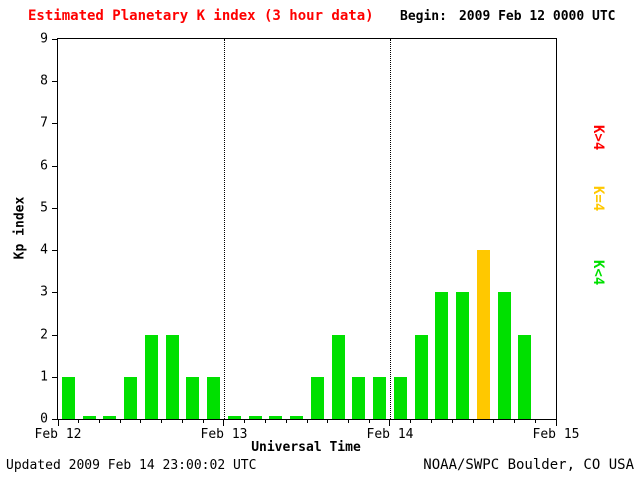 The height and width of the screenshot is (480, 640). Describe the element at coordinates (528, 465) in the screenshot. I see `source-credit: NOAA/SWPC Boulder, CO USA` at that location.